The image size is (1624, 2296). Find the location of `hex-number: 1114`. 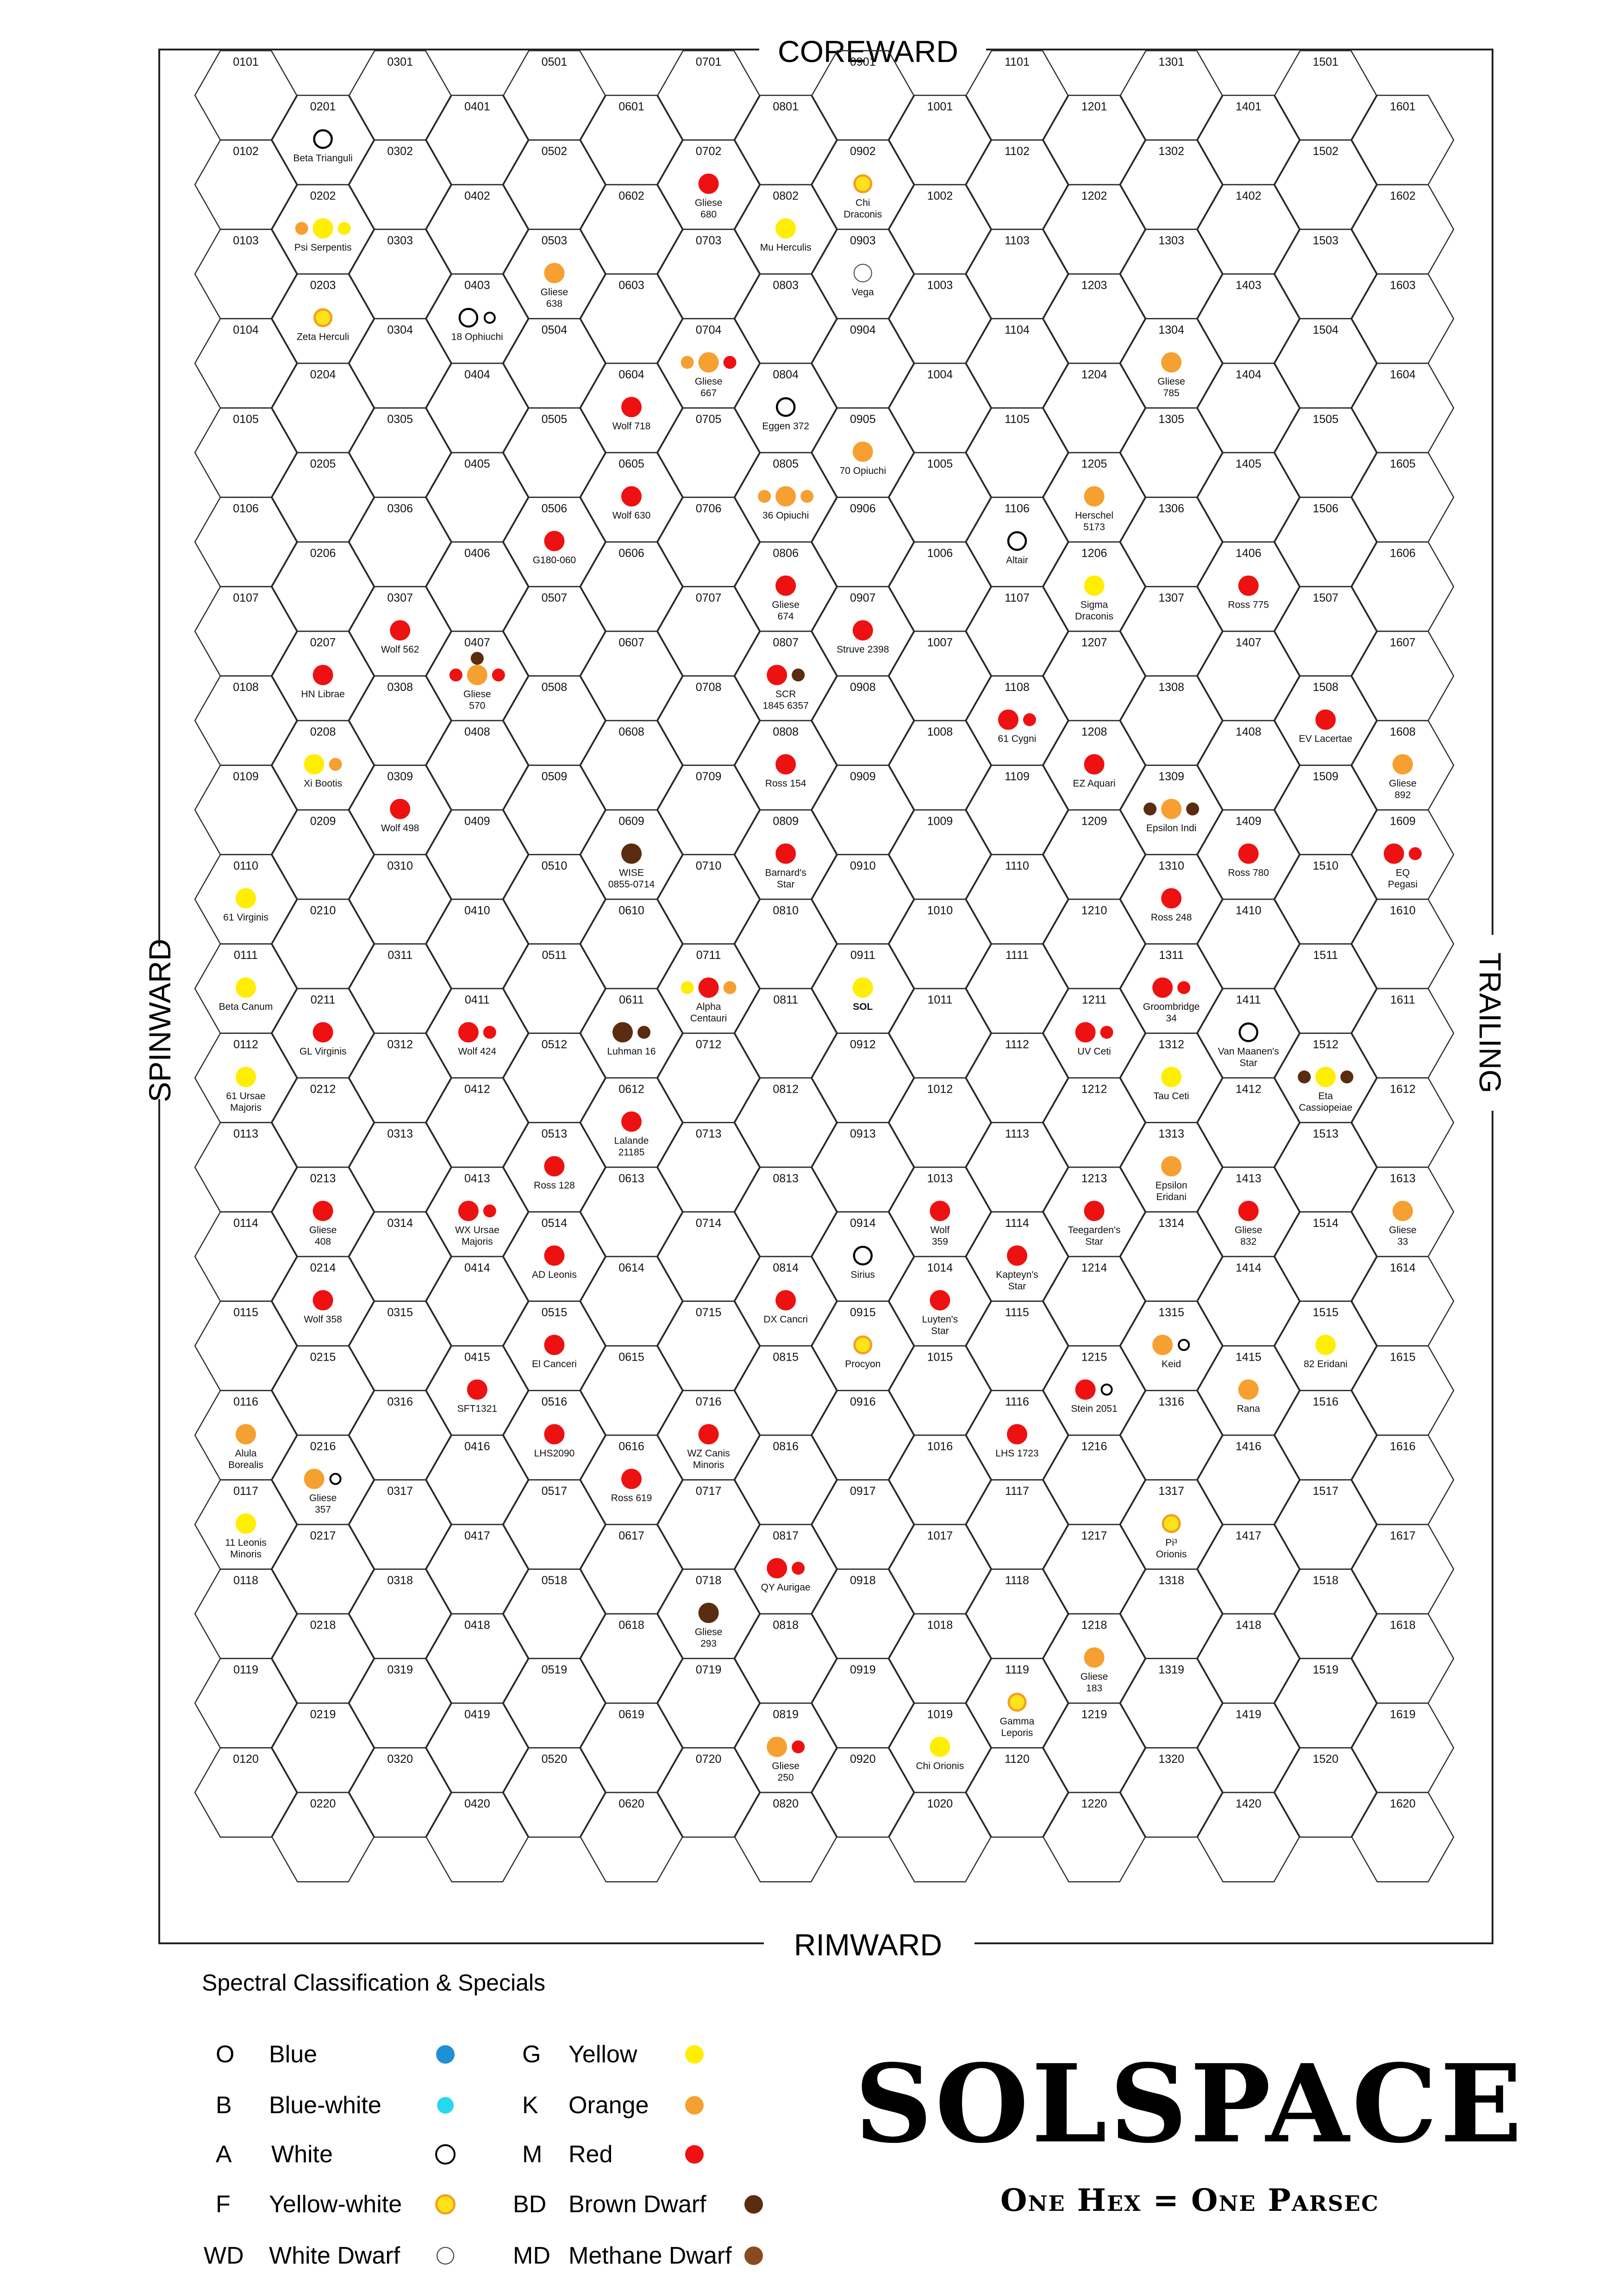

hex-number: 1114 is located at coordinates (1017, 1223).